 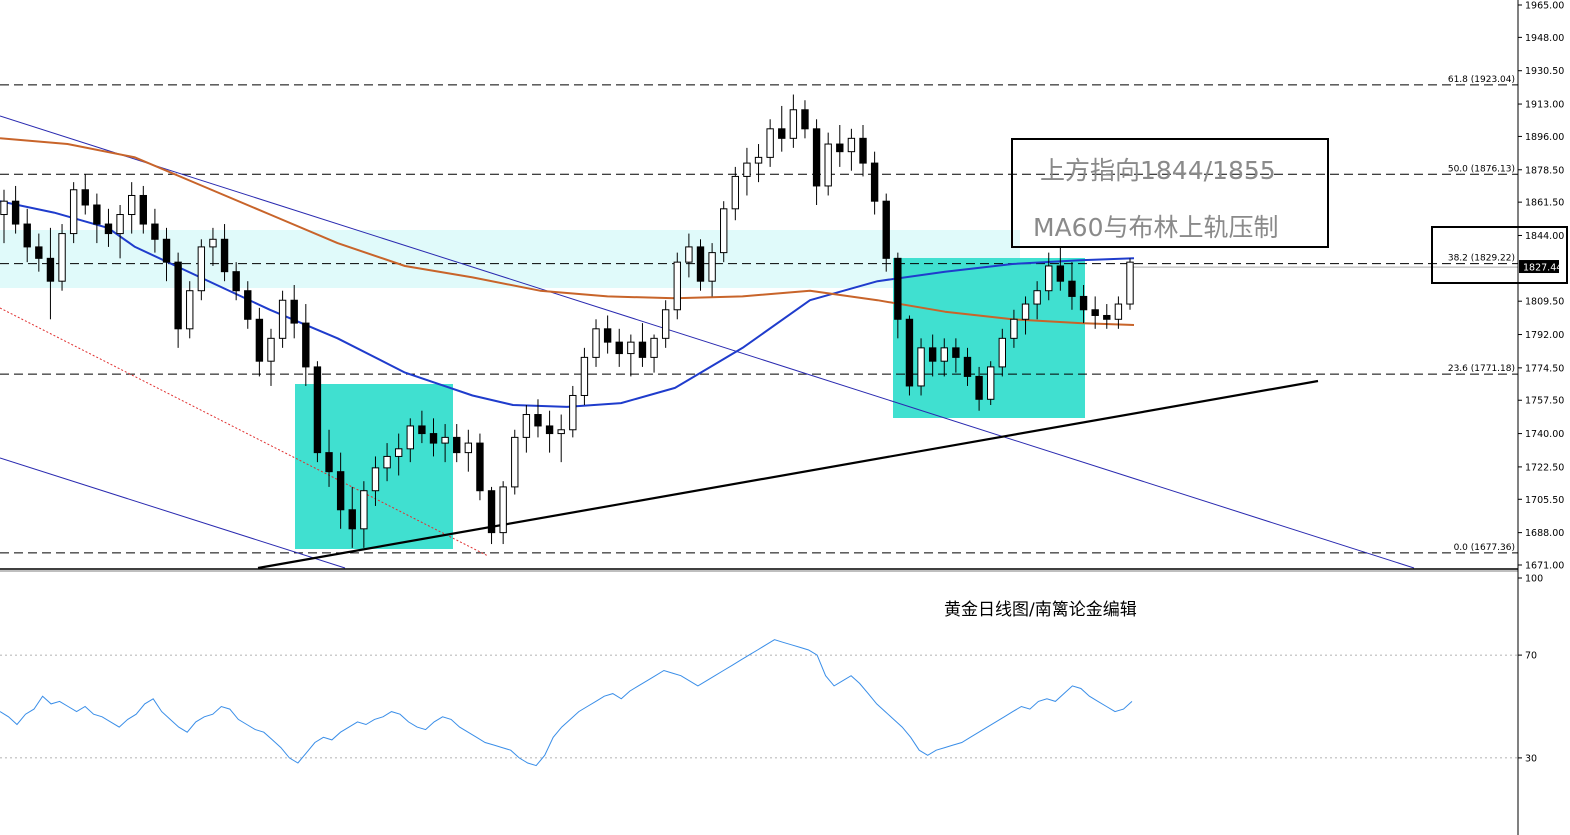 I want to click on price-tick-label: 1740.00, so click(x=1544, y=434).